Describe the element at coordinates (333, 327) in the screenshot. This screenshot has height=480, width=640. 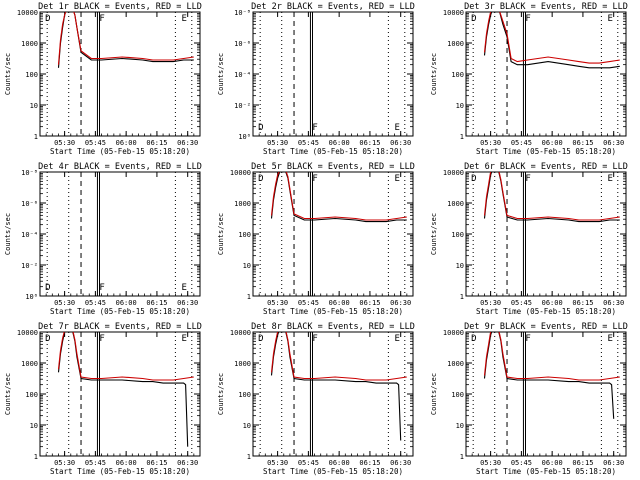
I see `chart-title: Det 8r BLACK = Events, RED = LLD` at that location.